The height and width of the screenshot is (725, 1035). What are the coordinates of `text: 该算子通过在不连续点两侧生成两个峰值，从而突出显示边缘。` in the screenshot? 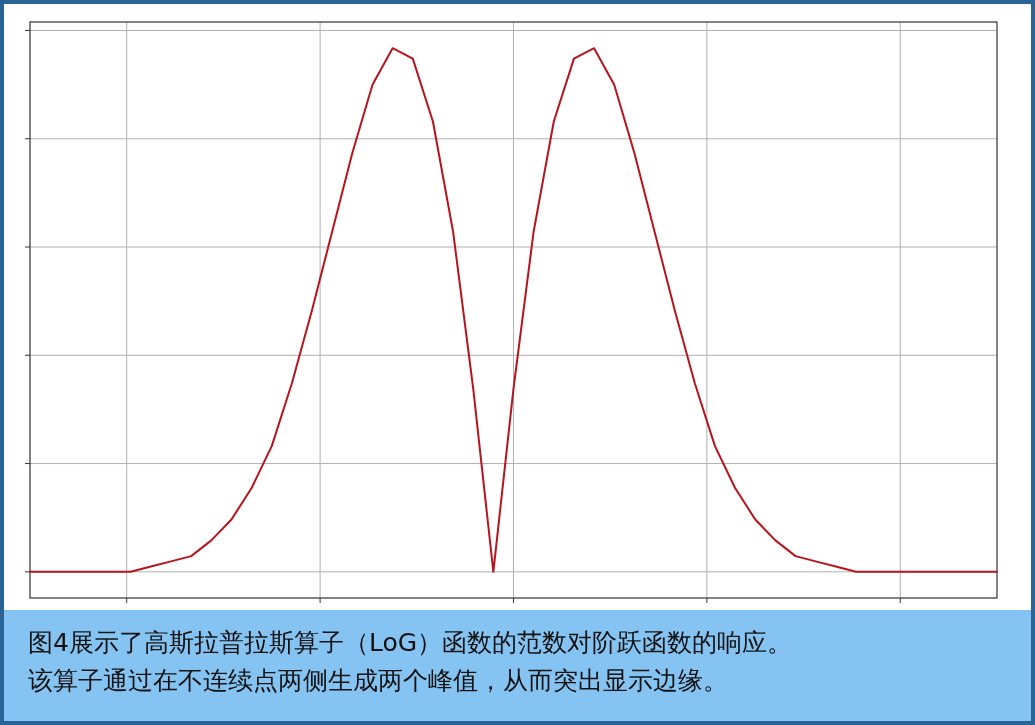 It's located at (378, 680).